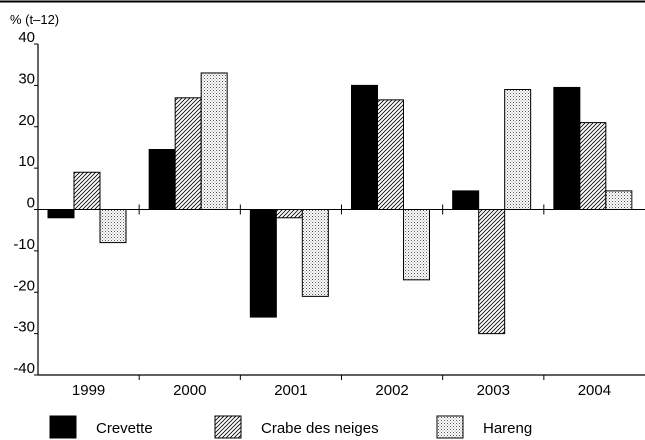 This screenshot has height=440, width=645. What do you see at coordinates (507, 428) in the screenshot?
I see `legend-label: Hareng` at bounding box center [507, 428].